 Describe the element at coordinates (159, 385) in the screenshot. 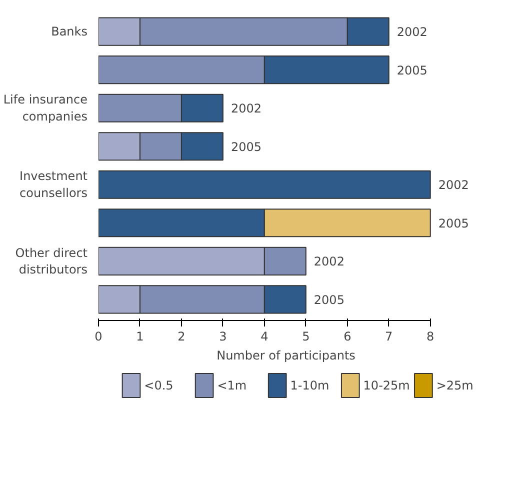

I see `legend-label: <0.5` at that location.